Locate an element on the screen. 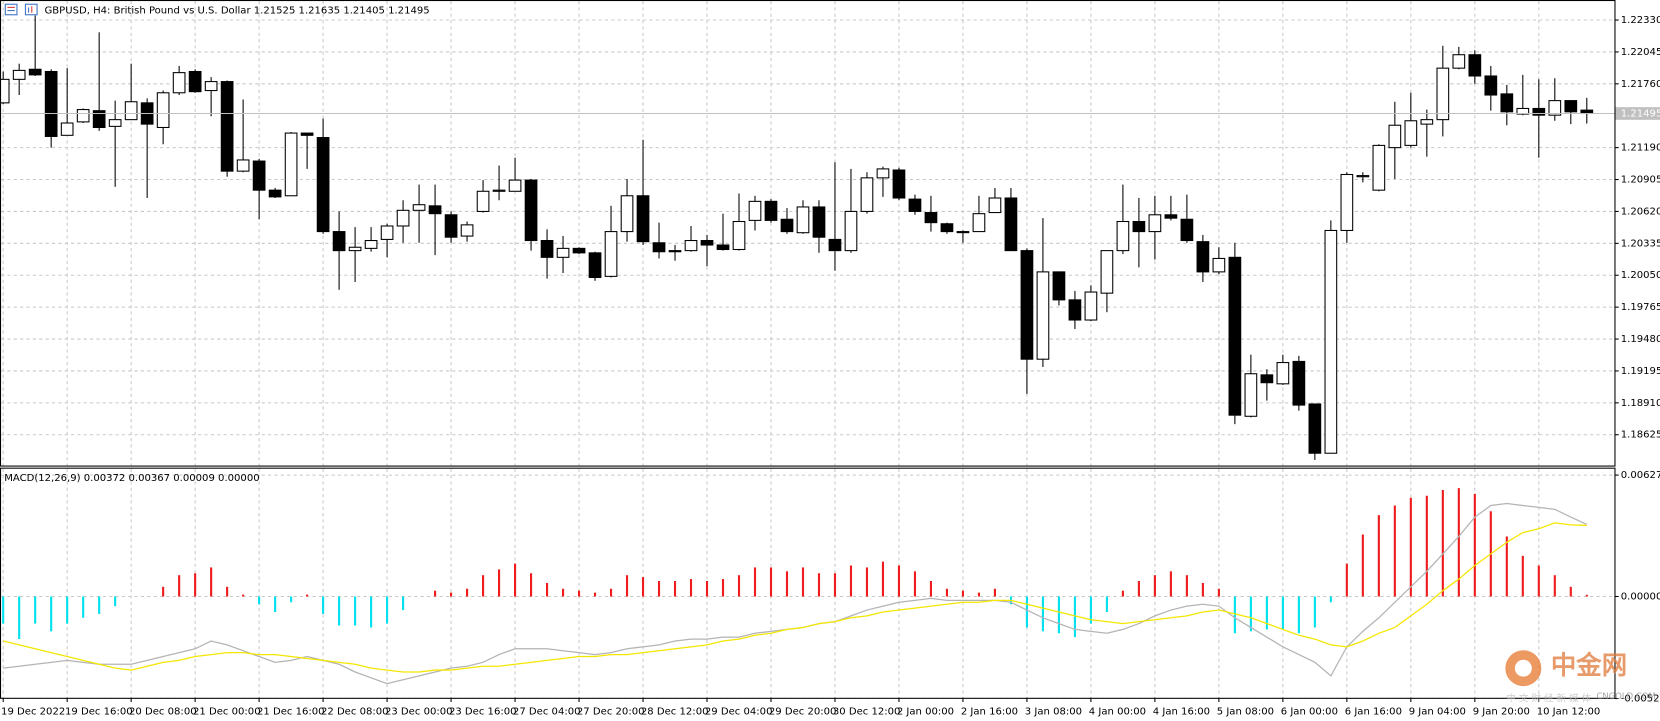  x-tick-label: 21 Dec 00:00 is located at coordinates (227, 712).